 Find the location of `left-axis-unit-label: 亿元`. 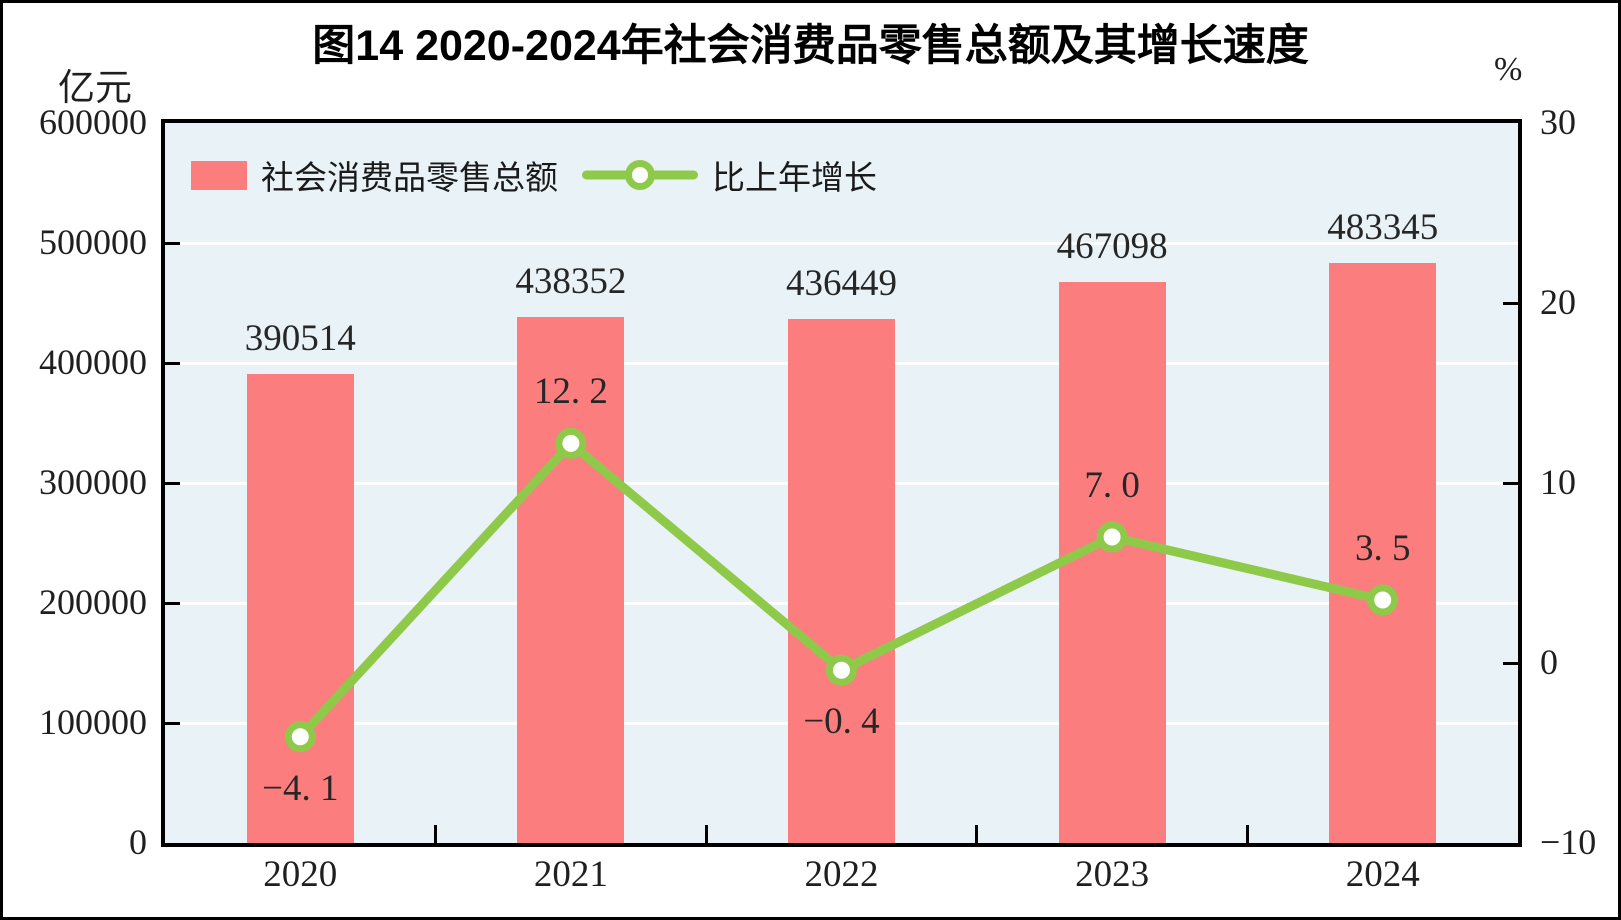

left-axis-unit-label: 亿元 is located at coordinates (95, 88).